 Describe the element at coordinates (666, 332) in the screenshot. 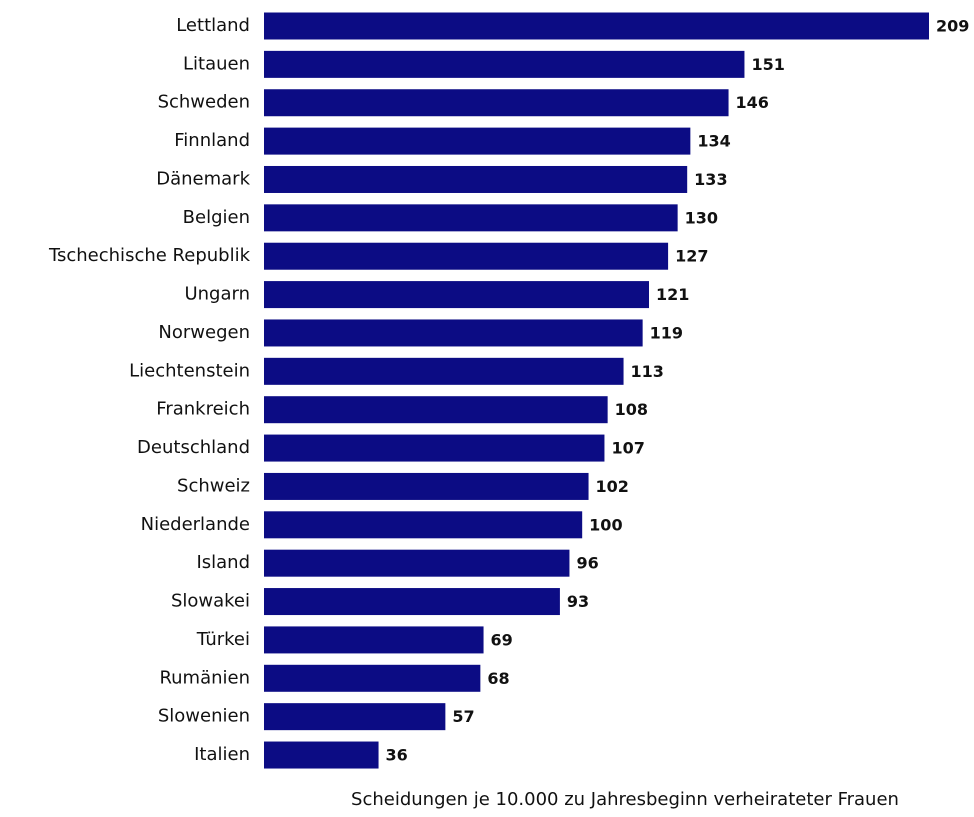

I see `value-label: 119` at that location.